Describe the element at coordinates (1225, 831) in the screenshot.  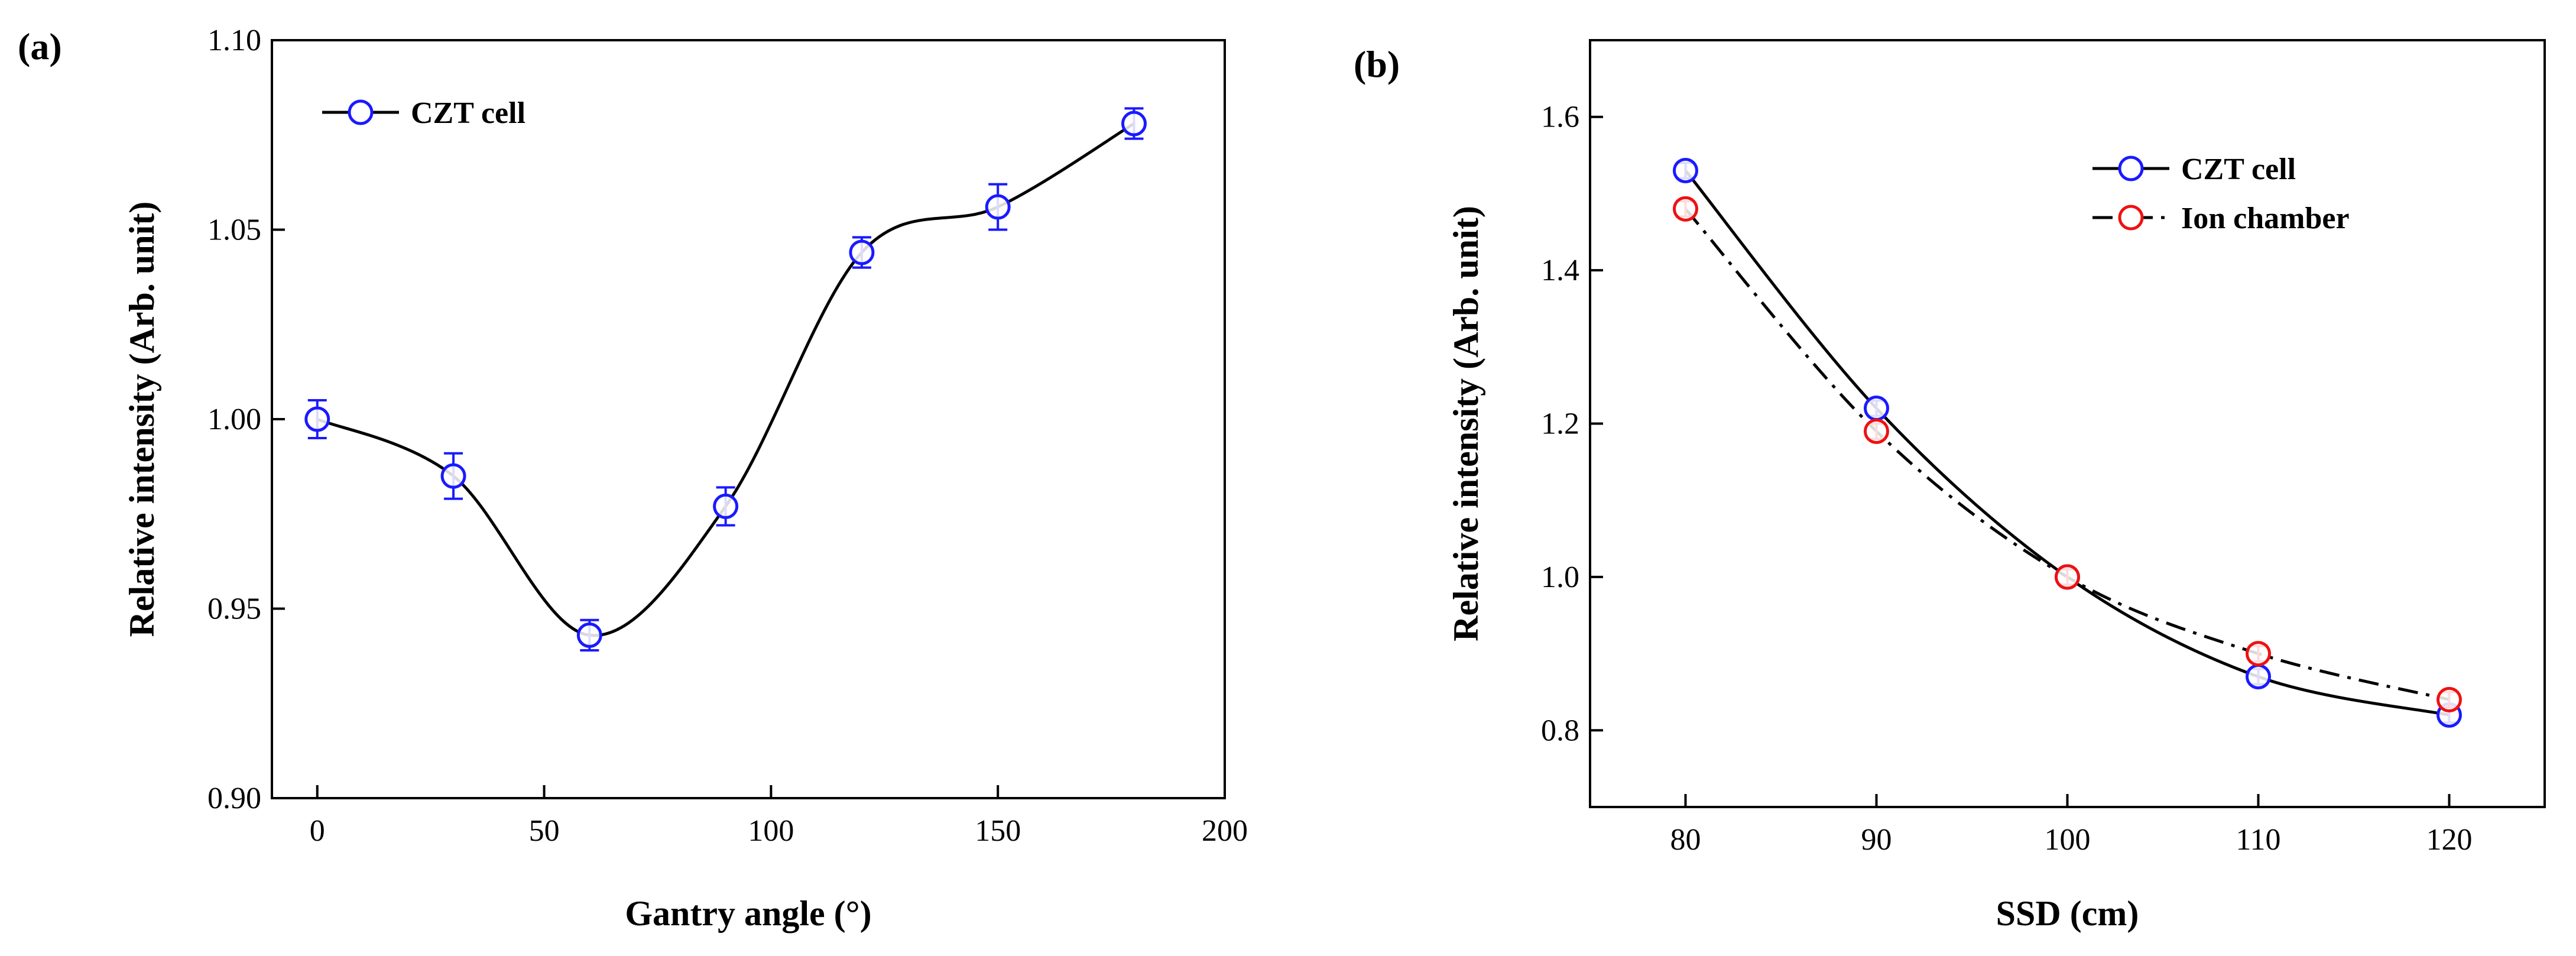
I see `x-tick-label: 200` at that location.